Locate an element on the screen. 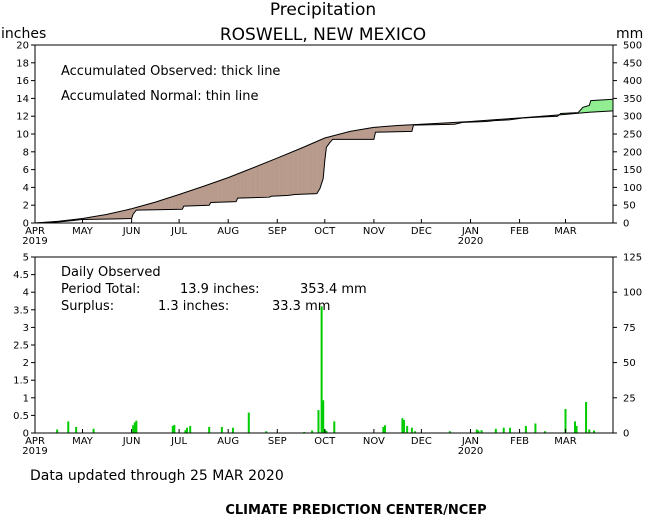  bottom-left-tick-label: 3 is located at coordinates (26, 328).